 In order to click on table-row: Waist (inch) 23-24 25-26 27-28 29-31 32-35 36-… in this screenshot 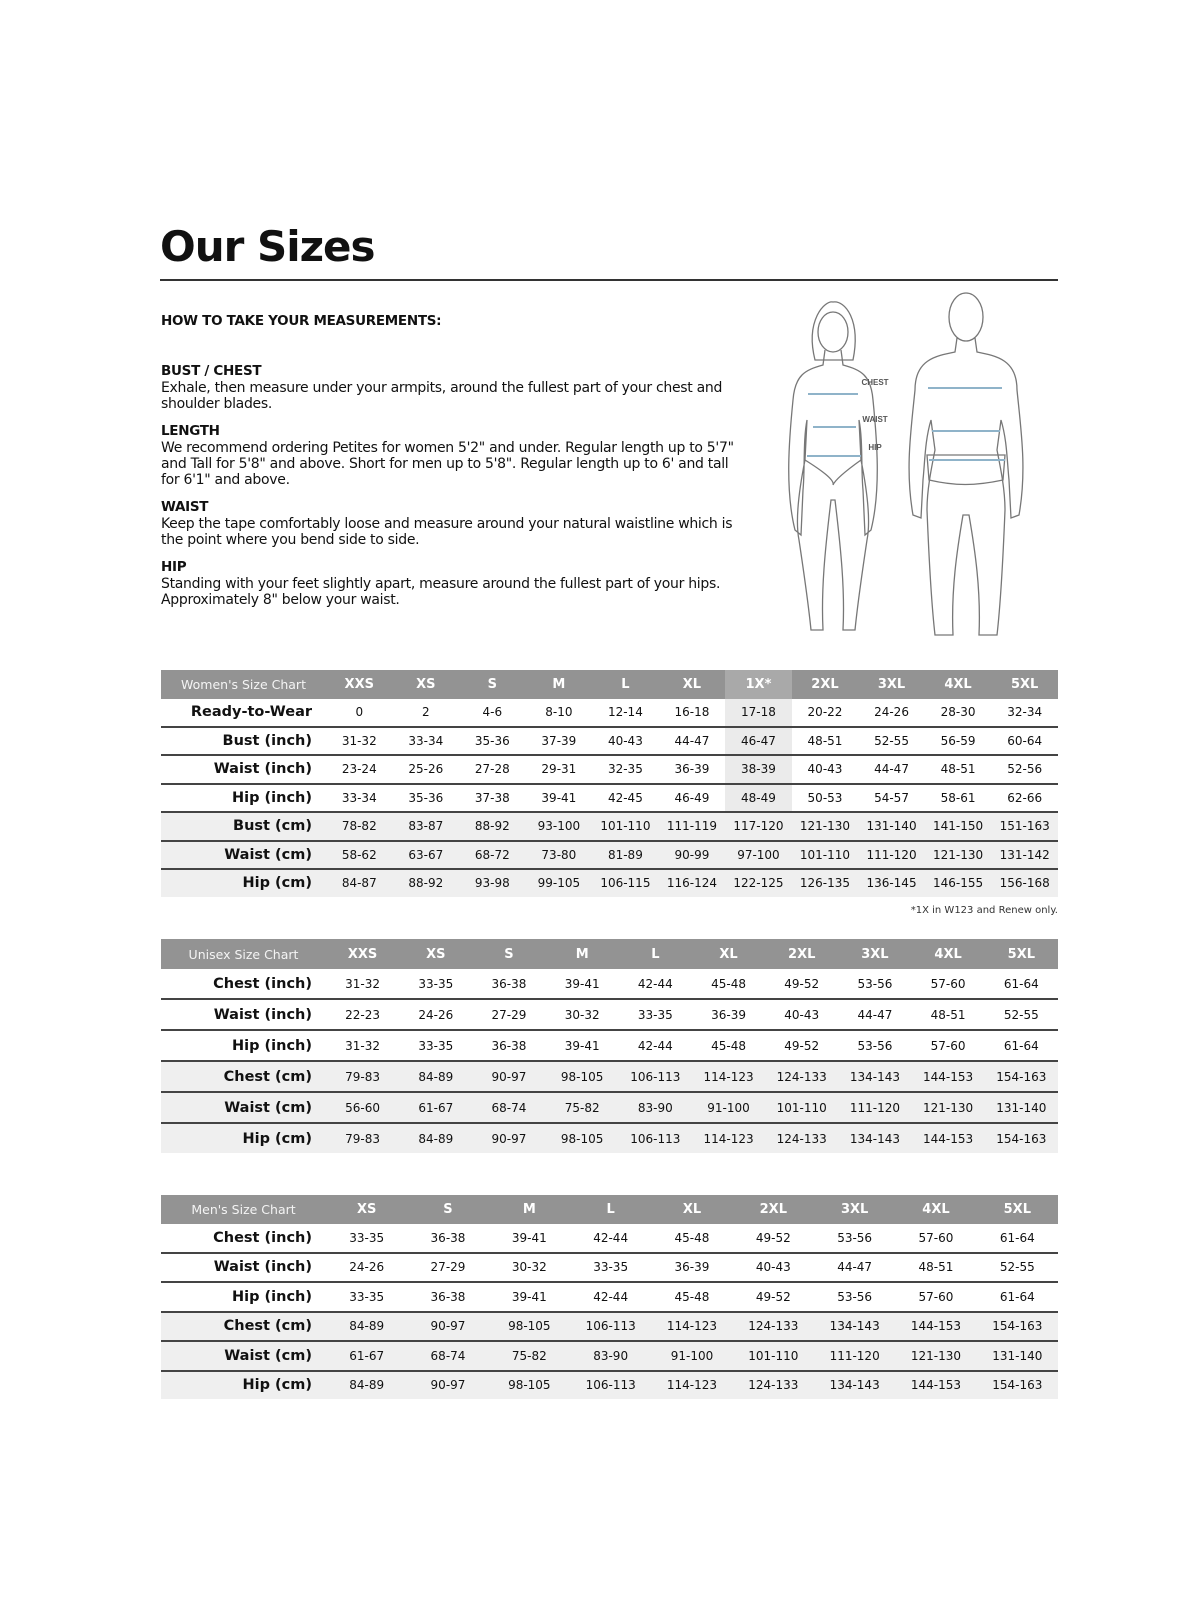, I will do `click(609, 770)`.